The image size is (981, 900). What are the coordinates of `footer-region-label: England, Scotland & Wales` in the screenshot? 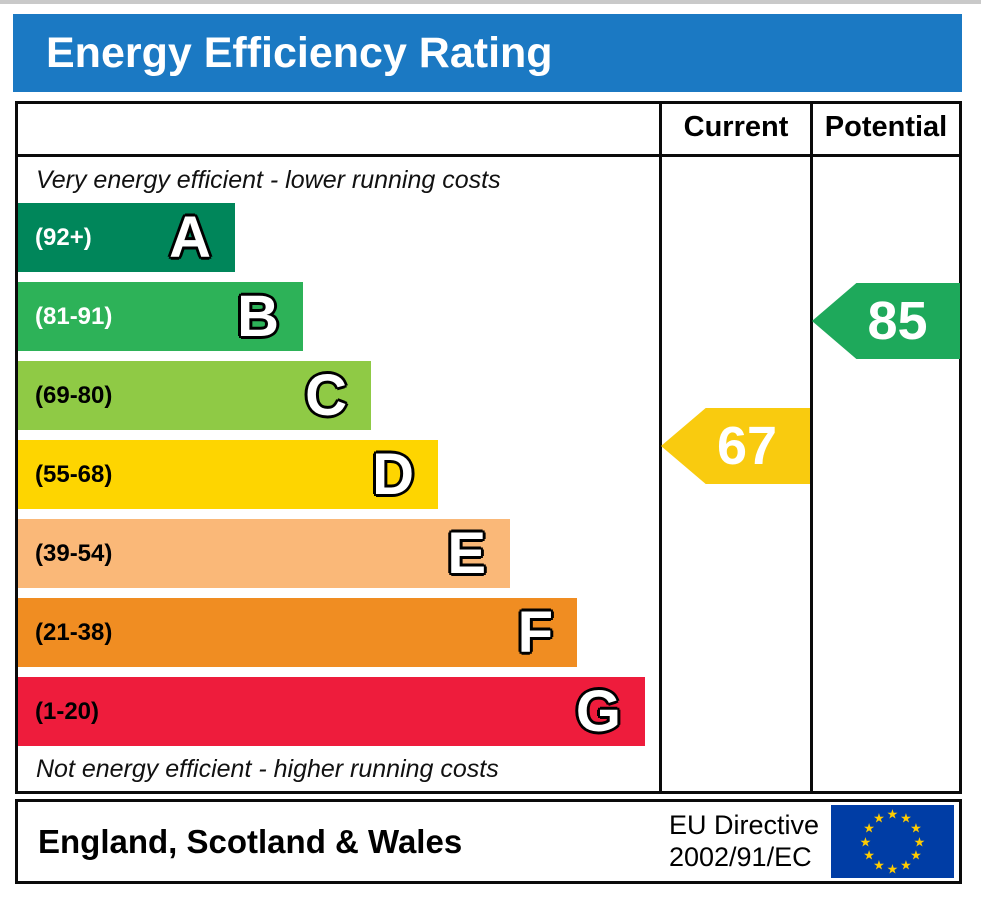 It's located at (250, 841).